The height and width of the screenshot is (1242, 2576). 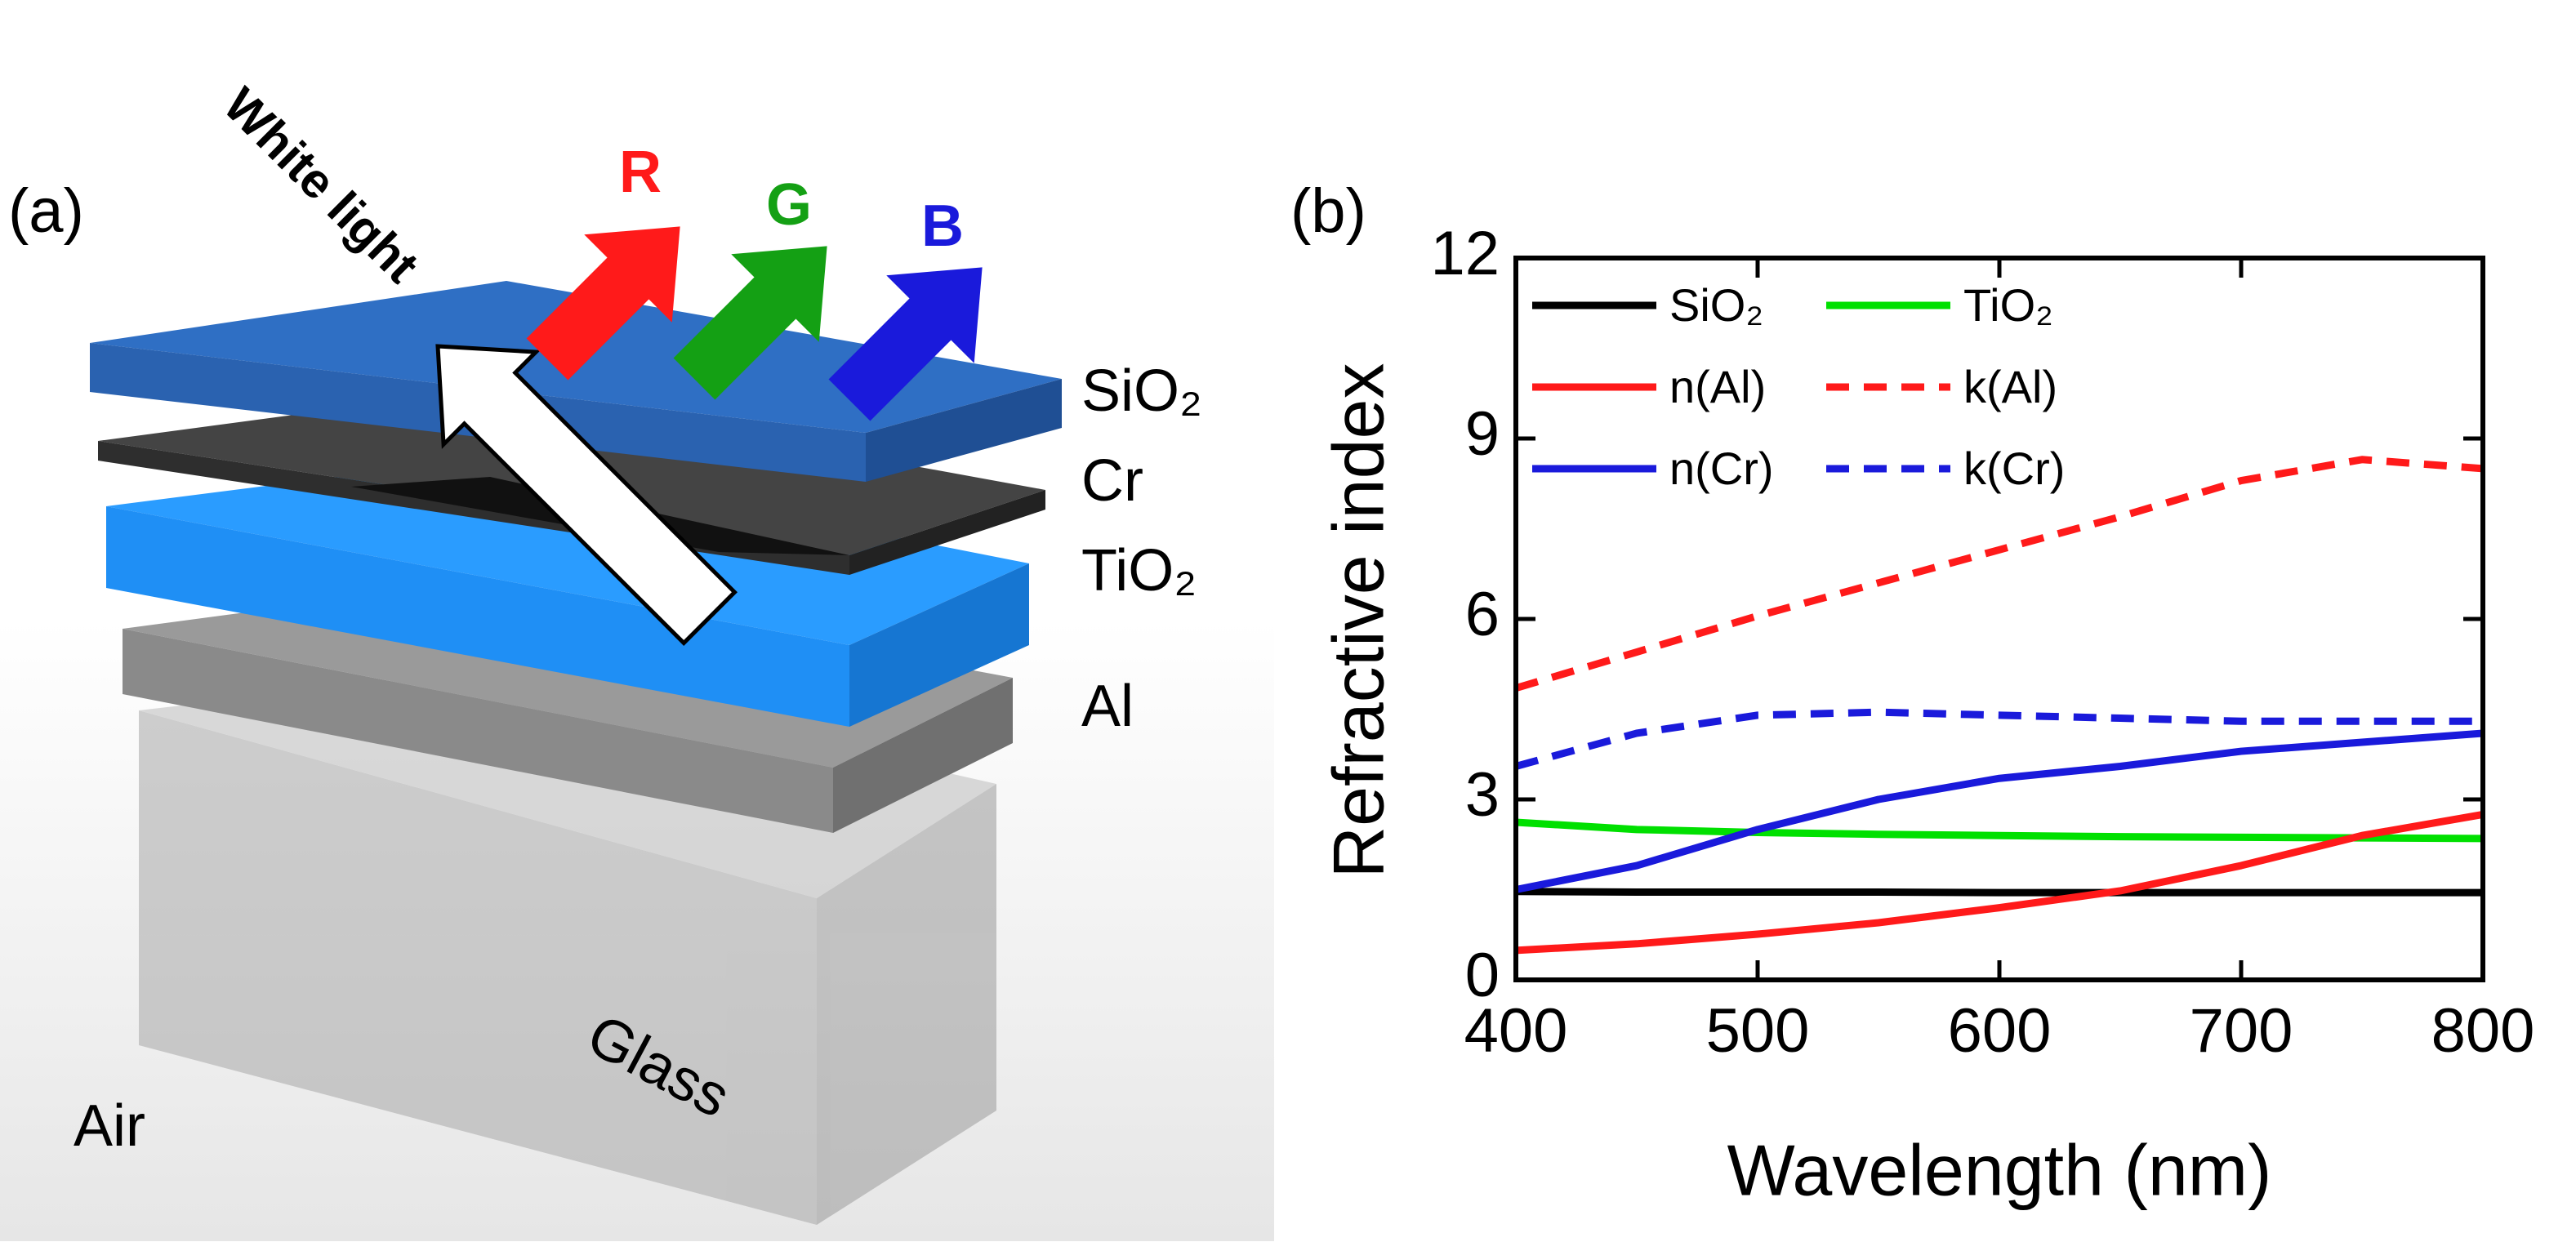 What do you see at coordinates (942, 227) in the screenshot?
I see `reflected-label: B` at bounding box center [942, 227].